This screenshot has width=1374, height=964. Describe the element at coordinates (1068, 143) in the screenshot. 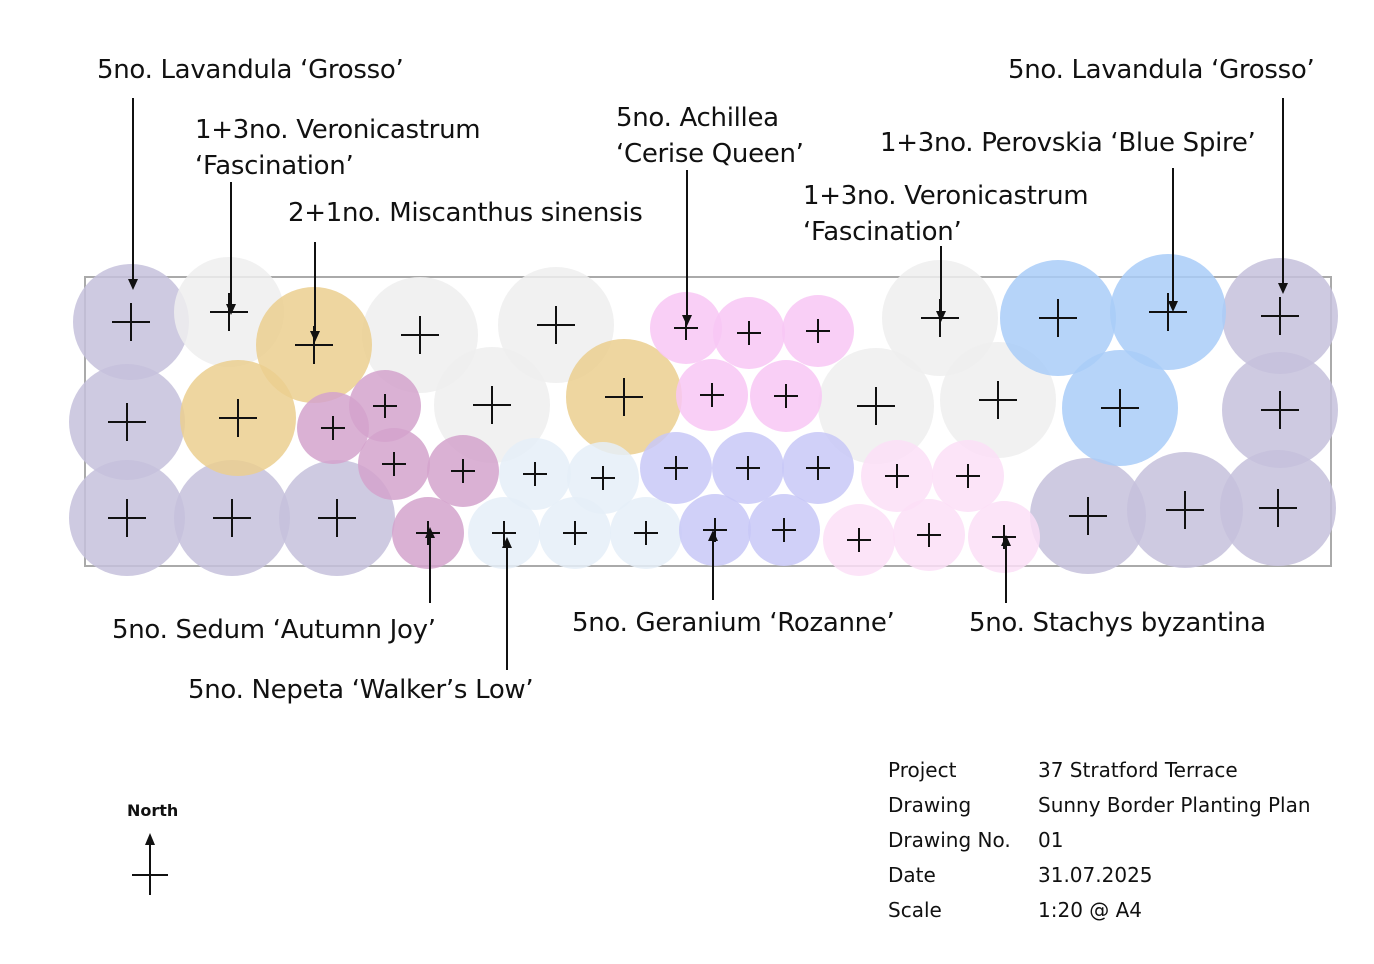

I see `label-perovskia: 1+3no. Perovskia ‘Blue Spire’` at that location.